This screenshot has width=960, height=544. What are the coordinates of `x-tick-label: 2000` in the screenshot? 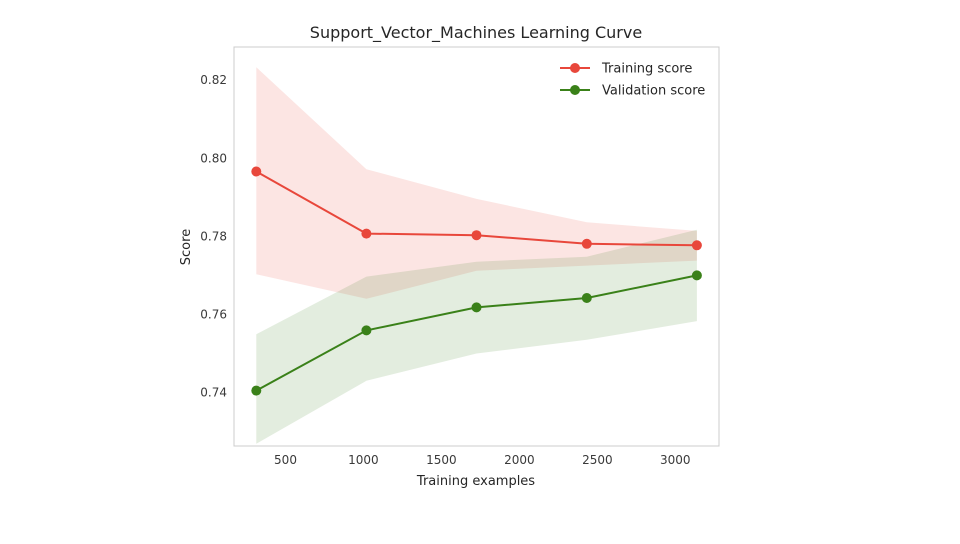 It's located at (519, 460).